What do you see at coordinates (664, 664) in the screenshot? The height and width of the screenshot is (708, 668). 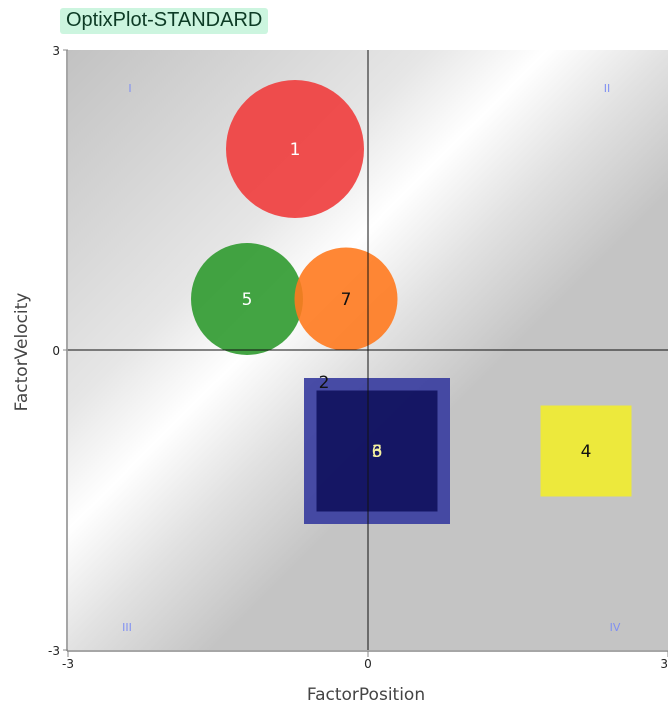 I see `x-tick-label: 3` at bounding box center [664, 664].